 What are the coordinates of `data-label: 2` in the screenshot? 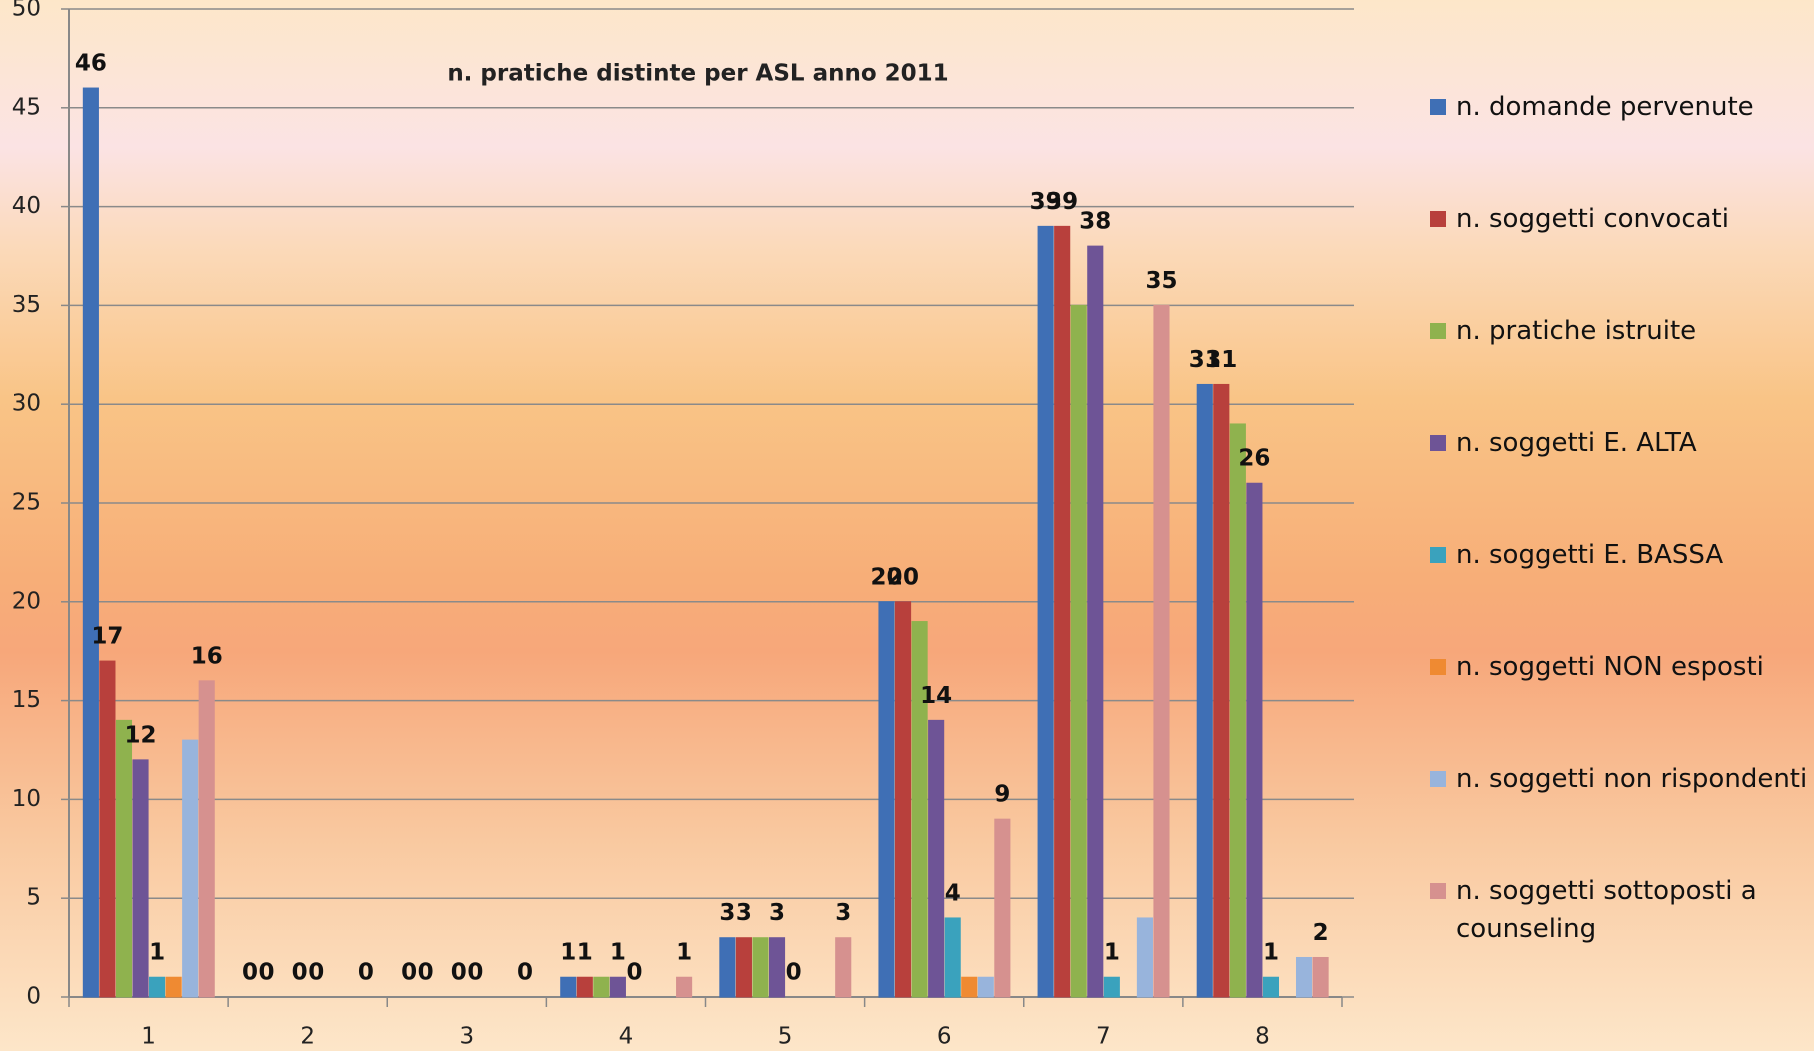 It's located at (1321, 933).